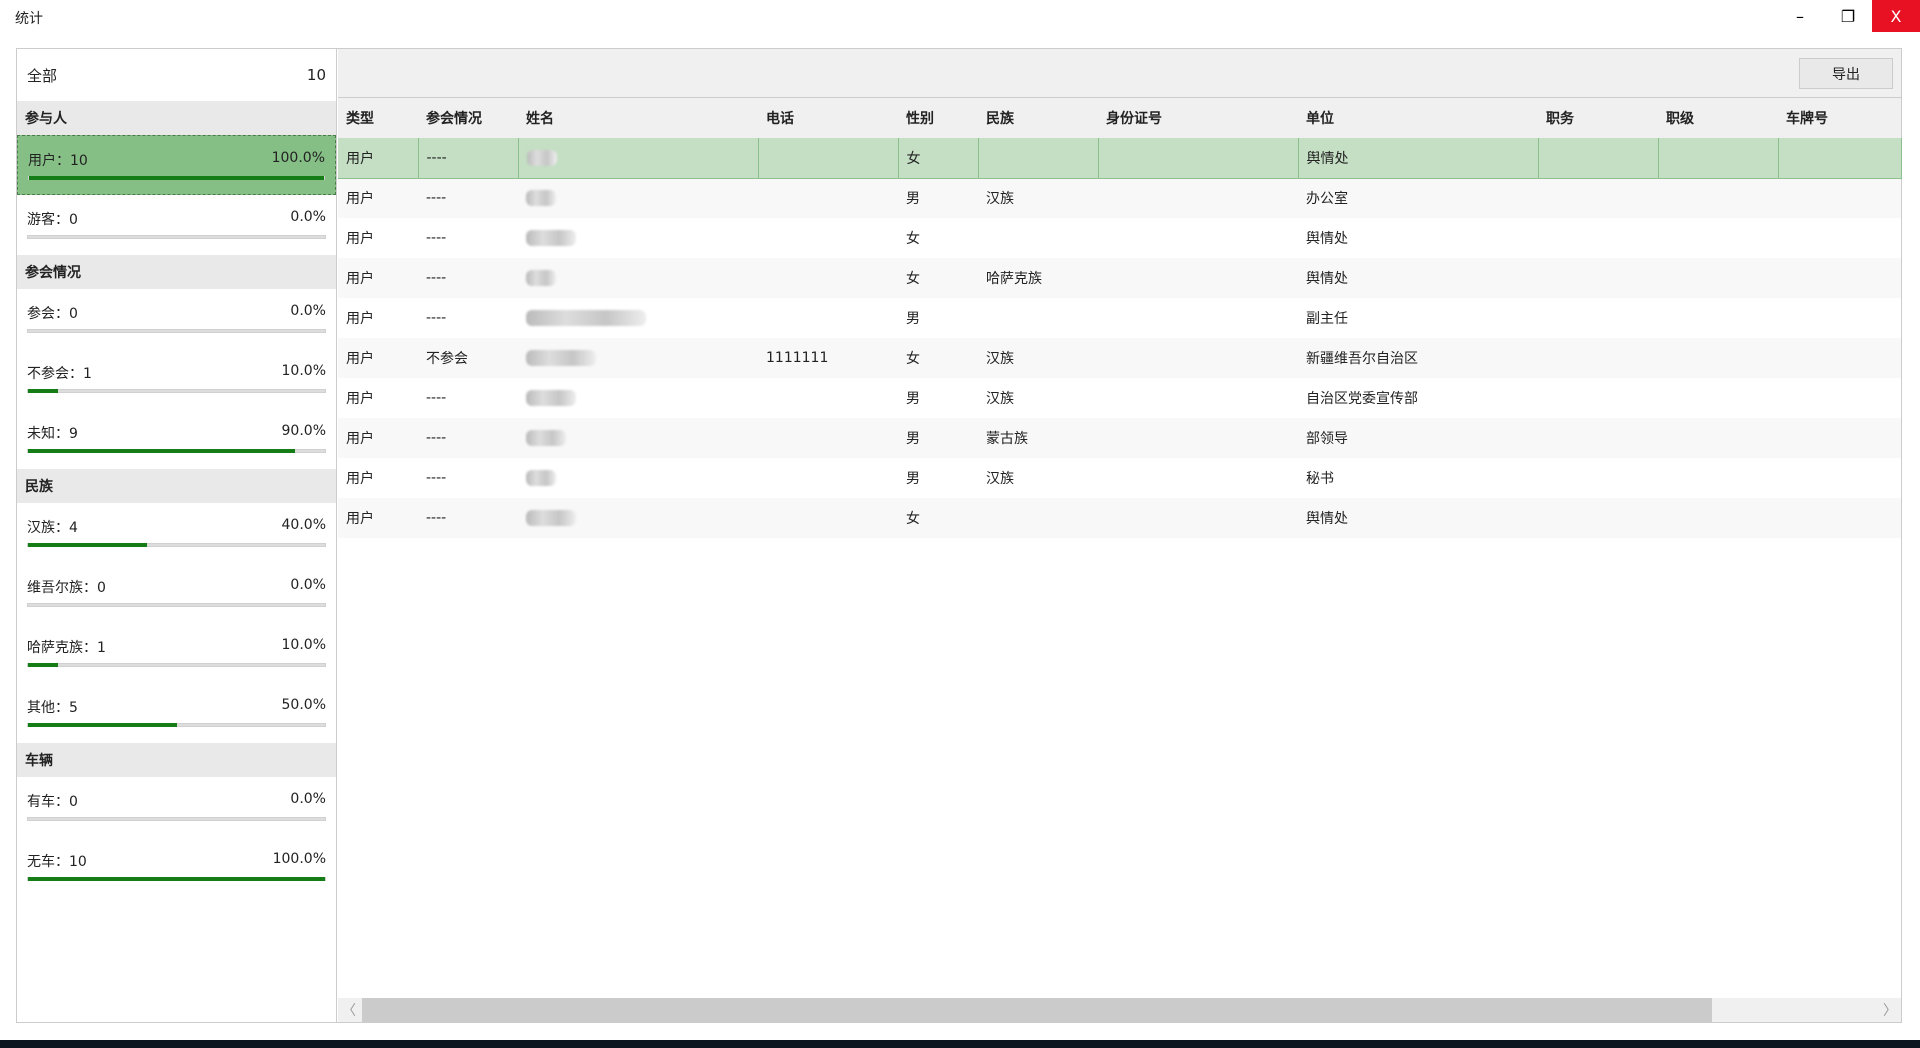 The width and height of the screenshot is (1920, 1048). I want to click on minimize-icon: –, so click(1800, 16).